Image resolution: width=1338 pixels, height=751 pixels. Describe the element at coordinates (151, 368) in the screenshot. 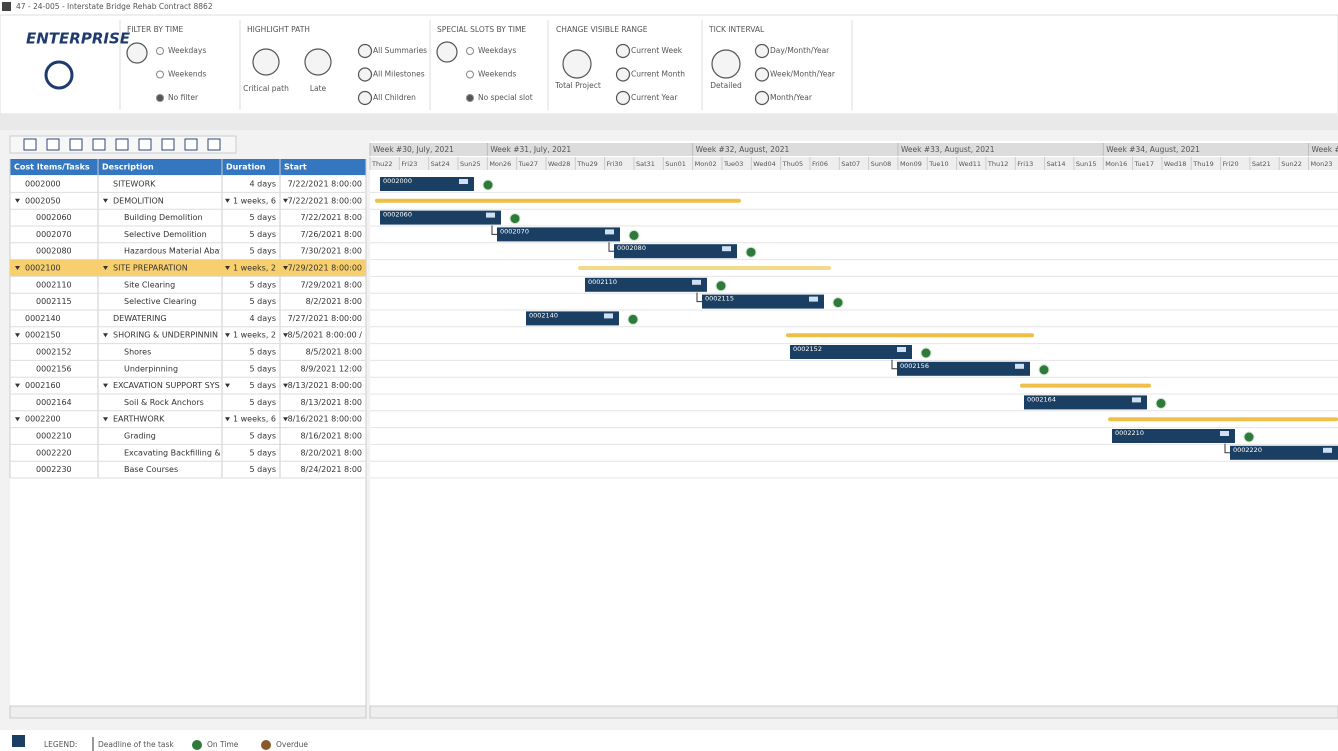

I see `cell-description: Underpinning` at that location.